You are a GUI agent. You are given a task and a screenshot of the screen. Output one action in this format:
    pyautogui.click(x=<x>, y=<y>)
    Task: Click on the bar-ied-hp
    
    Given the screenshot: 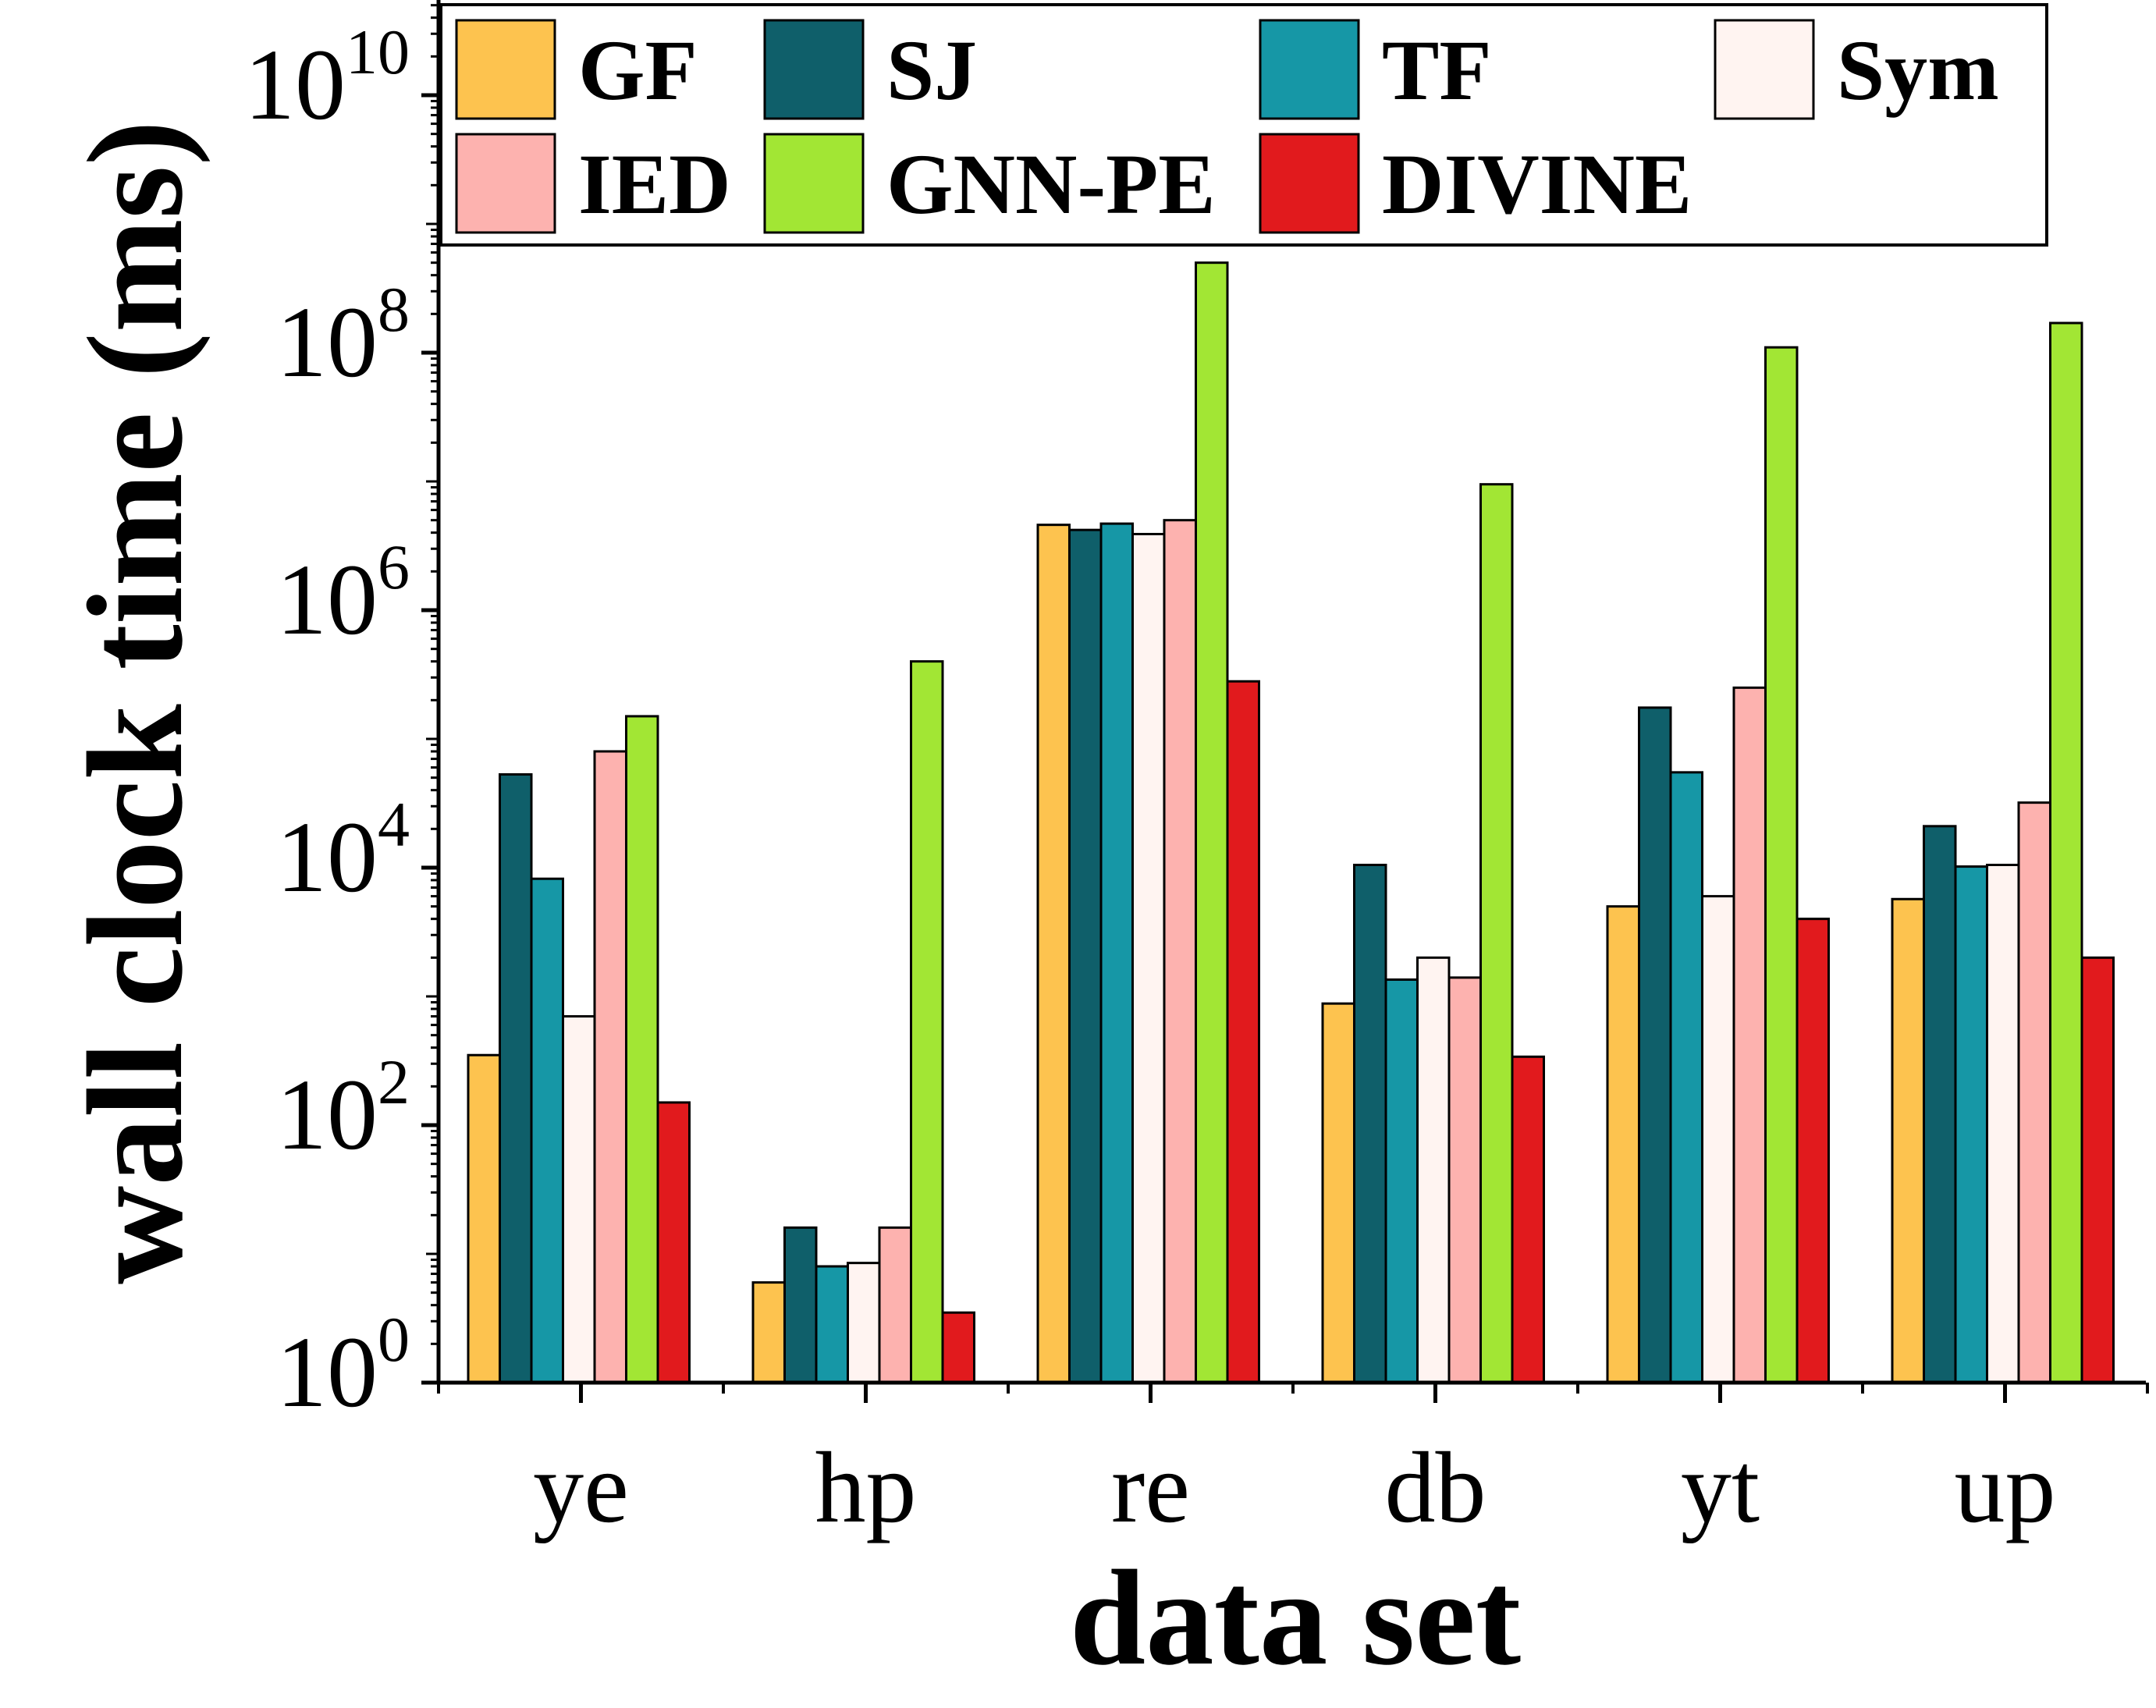 What is the action you would take?
    pyautogui.click(x=895, y=1305)
    